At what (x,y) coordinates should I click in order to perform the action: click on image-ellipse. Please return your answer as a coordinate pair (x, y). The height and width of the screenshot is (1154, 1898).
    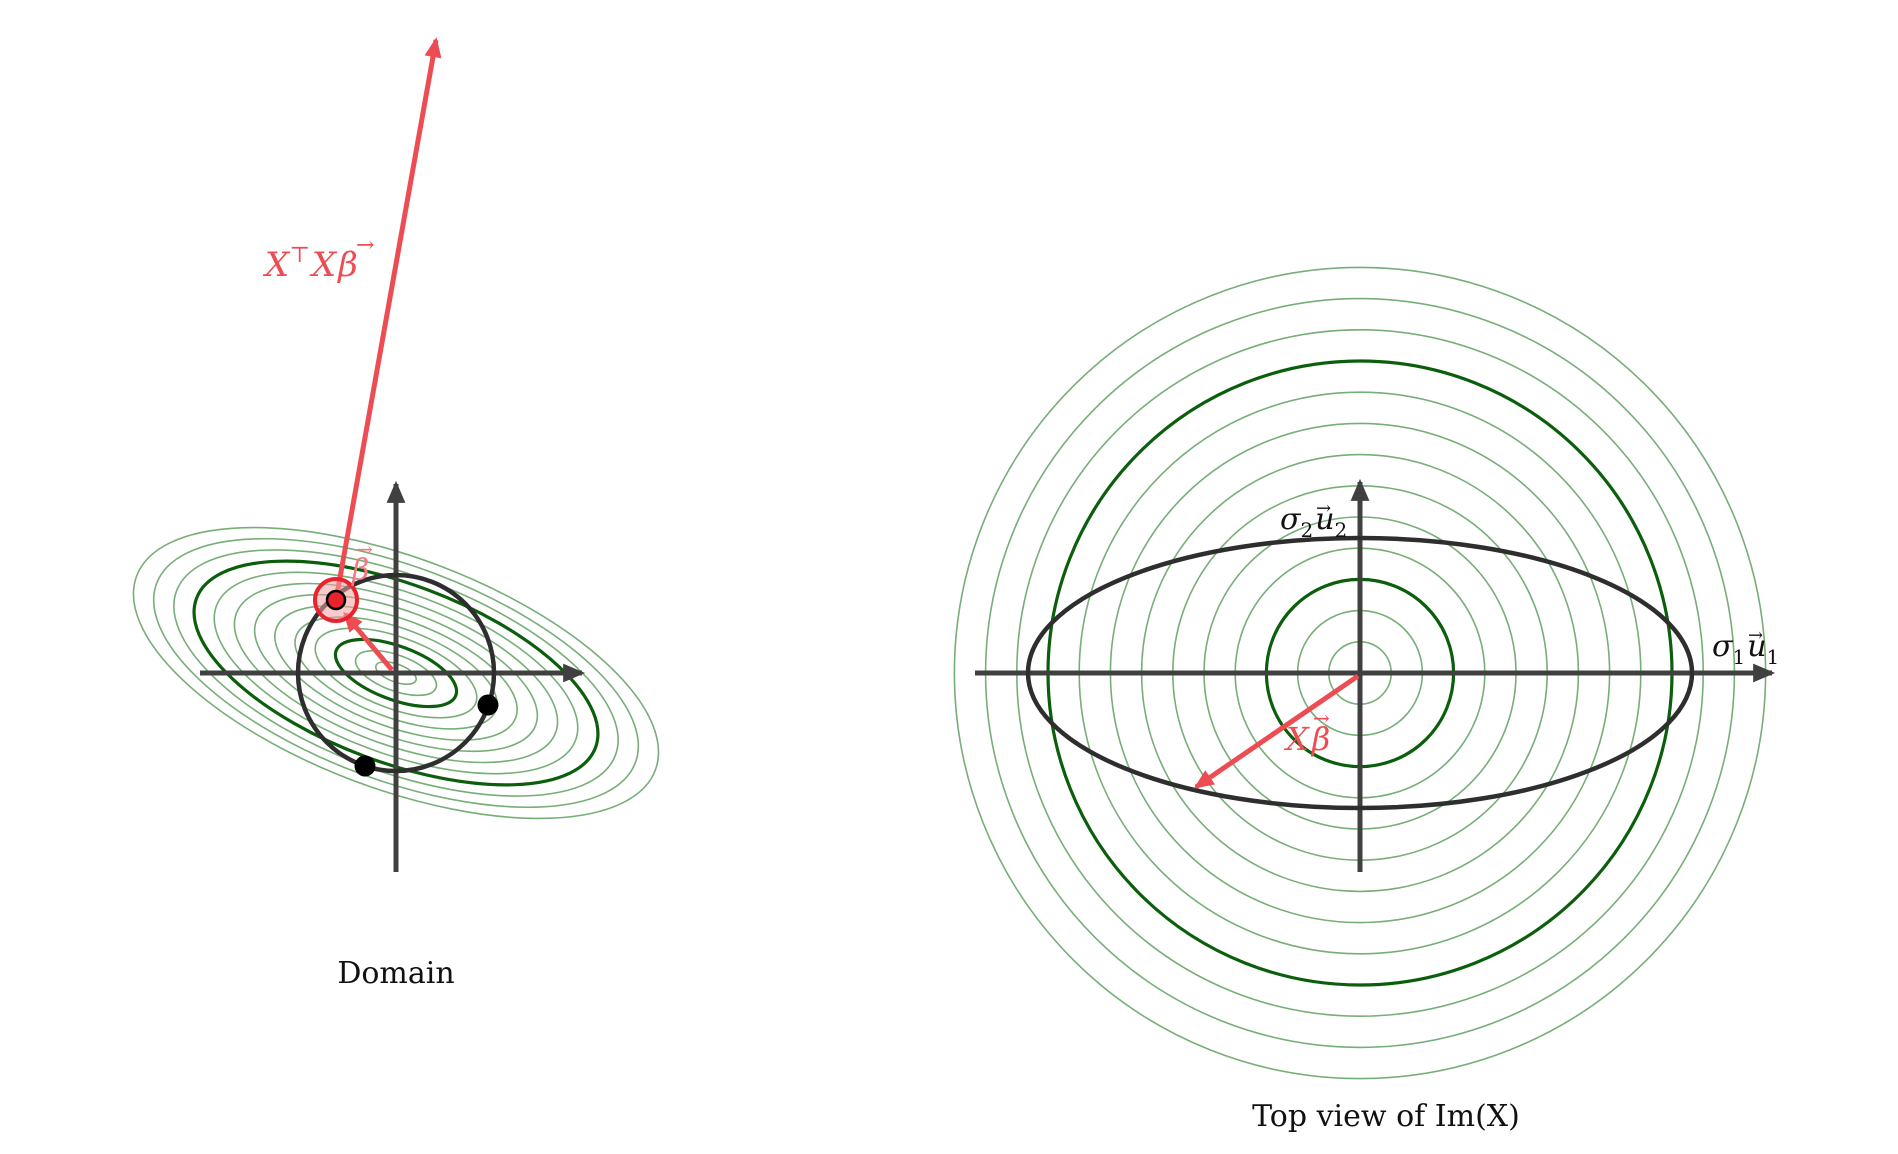
    Looking at the image, I should click on (1360, 673).